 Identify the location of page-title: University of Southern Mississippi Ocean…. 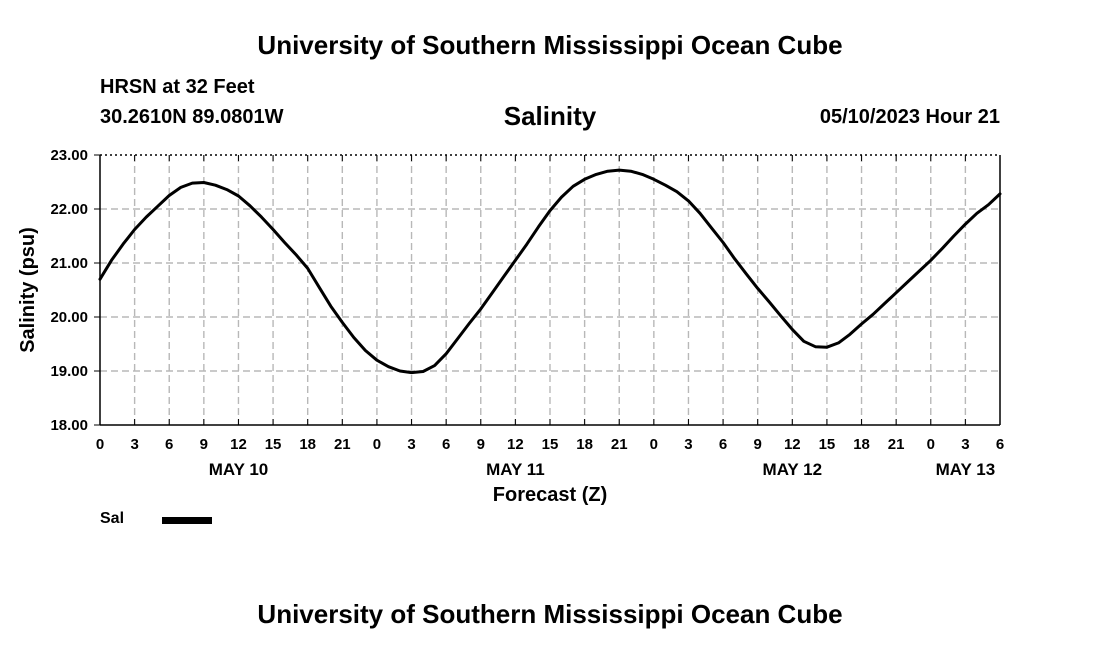
(550, 45).